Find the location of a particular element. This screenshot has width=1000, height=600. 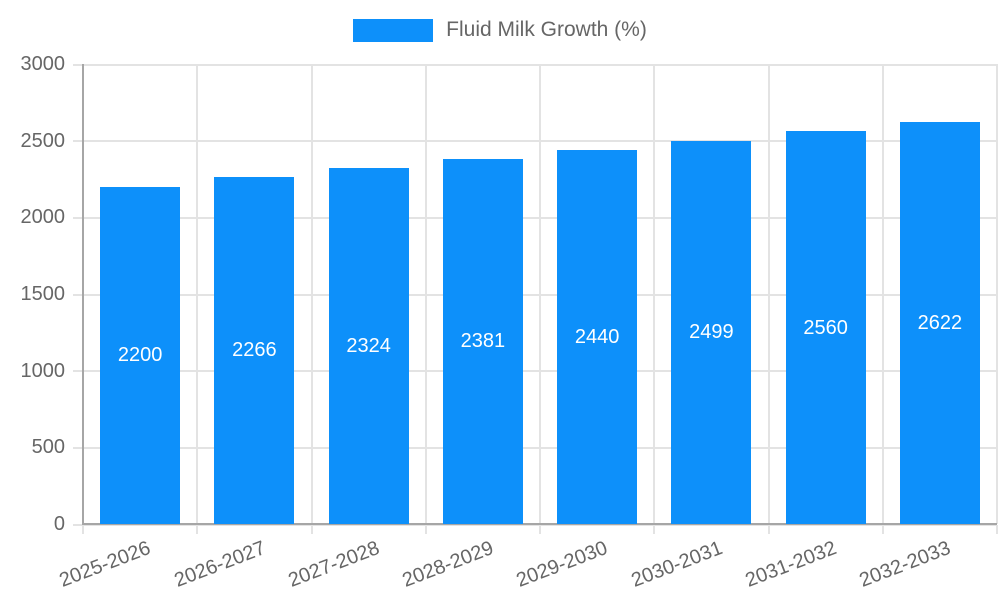

bar-value-label: 2324 is located at coordinates (368, 345).